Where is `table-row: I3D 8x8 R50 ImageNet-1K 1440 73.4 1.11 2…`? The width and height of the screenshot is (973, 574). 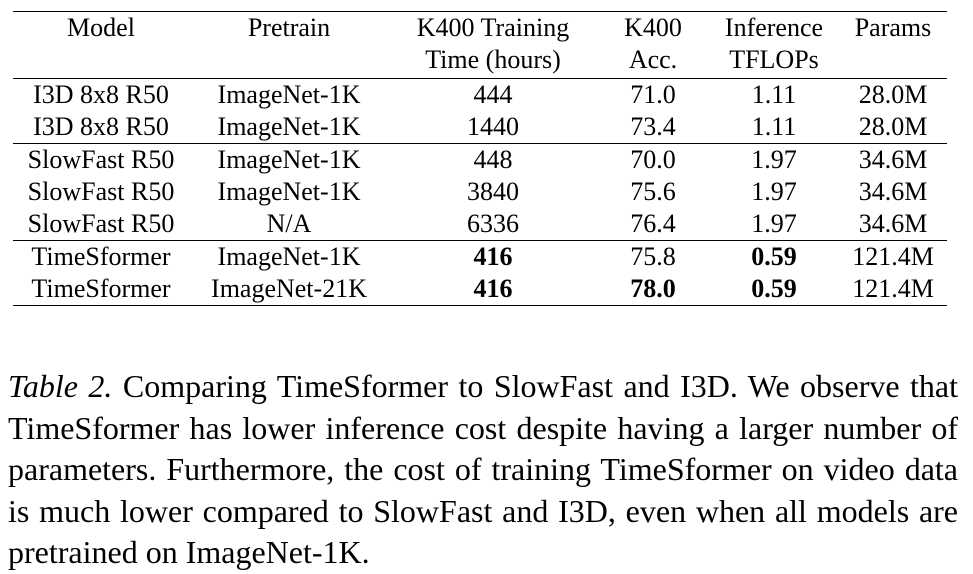
table-row: I3D 8x8 R50 ImageNet-1K 1440 73.4 1.11 2… is located at coordinates (480, 127).